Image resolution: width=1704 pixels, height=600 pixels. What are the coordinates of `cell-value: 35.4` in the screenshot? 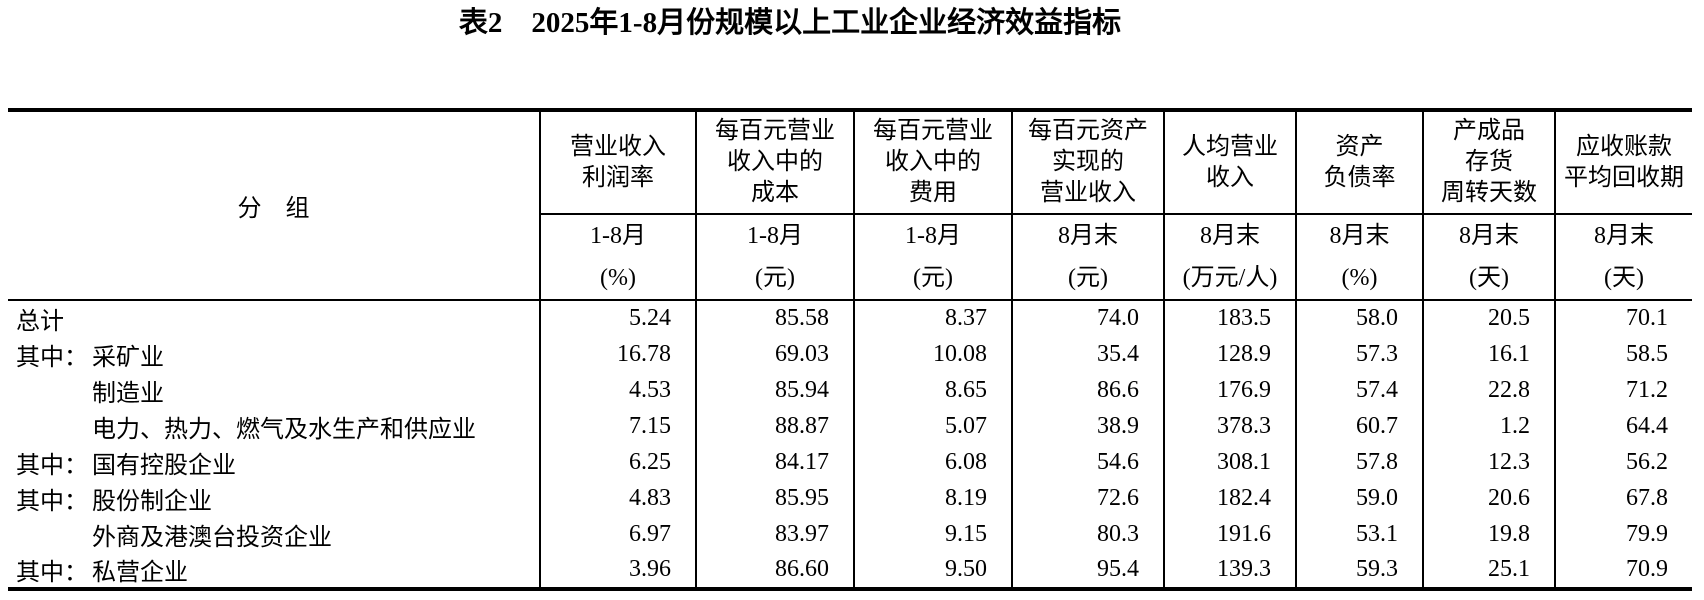 It's located at (1088, 354).